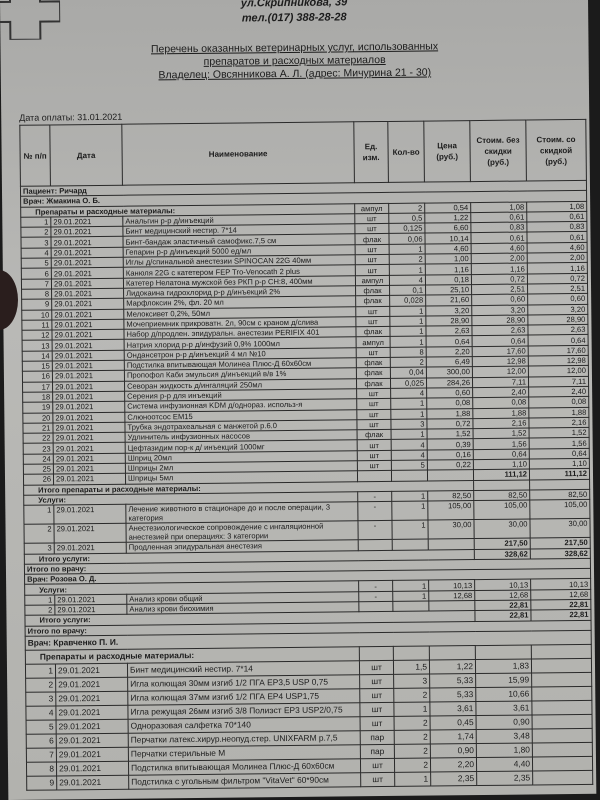 The image size is (600, 800). What do you see at coordinates (503, 616) in the screenshot?
I see `group-total-cost: 22,81` at bounding box center [503, 616].